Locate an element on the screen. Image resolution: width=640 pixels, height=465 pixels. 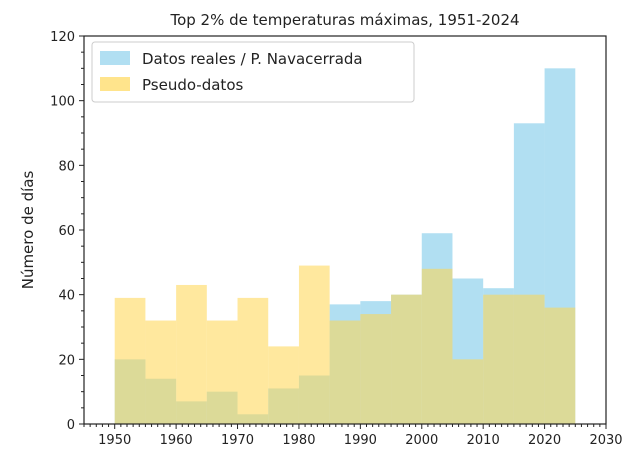
legend-box is located at coordinates (253, 72).